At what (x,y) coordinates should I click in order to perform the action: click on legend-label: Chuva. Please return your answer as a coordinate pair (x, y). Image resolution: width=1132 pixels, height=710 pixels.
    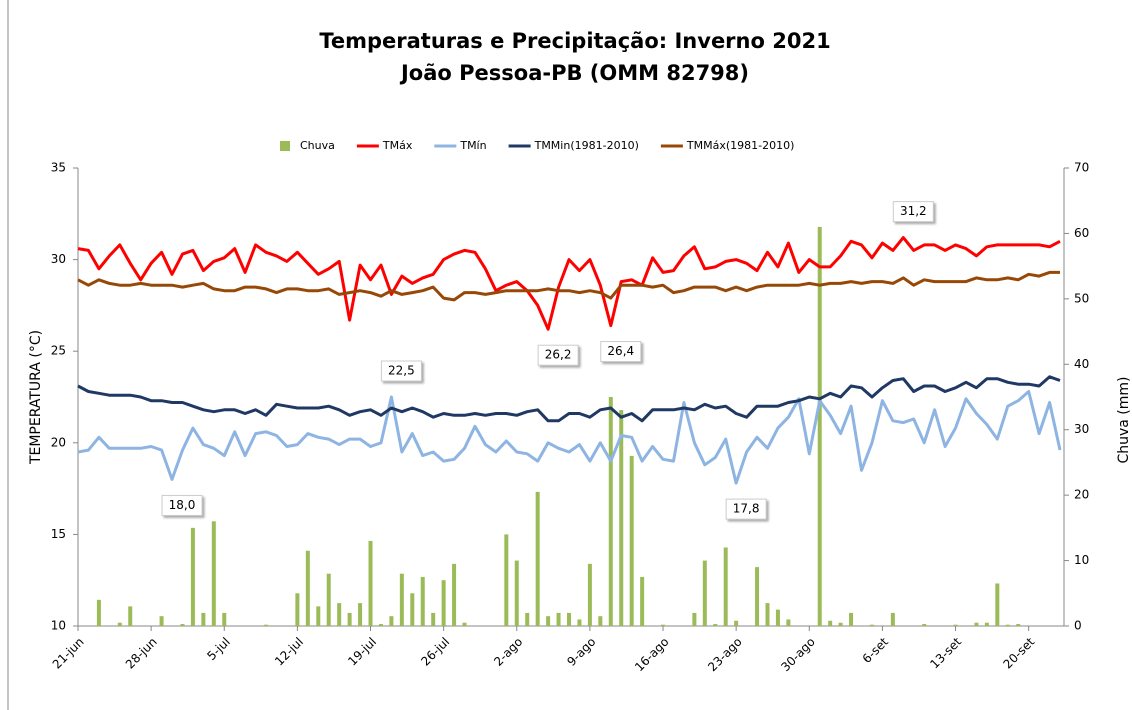
    Looking at the image, I should click on (317, 145).